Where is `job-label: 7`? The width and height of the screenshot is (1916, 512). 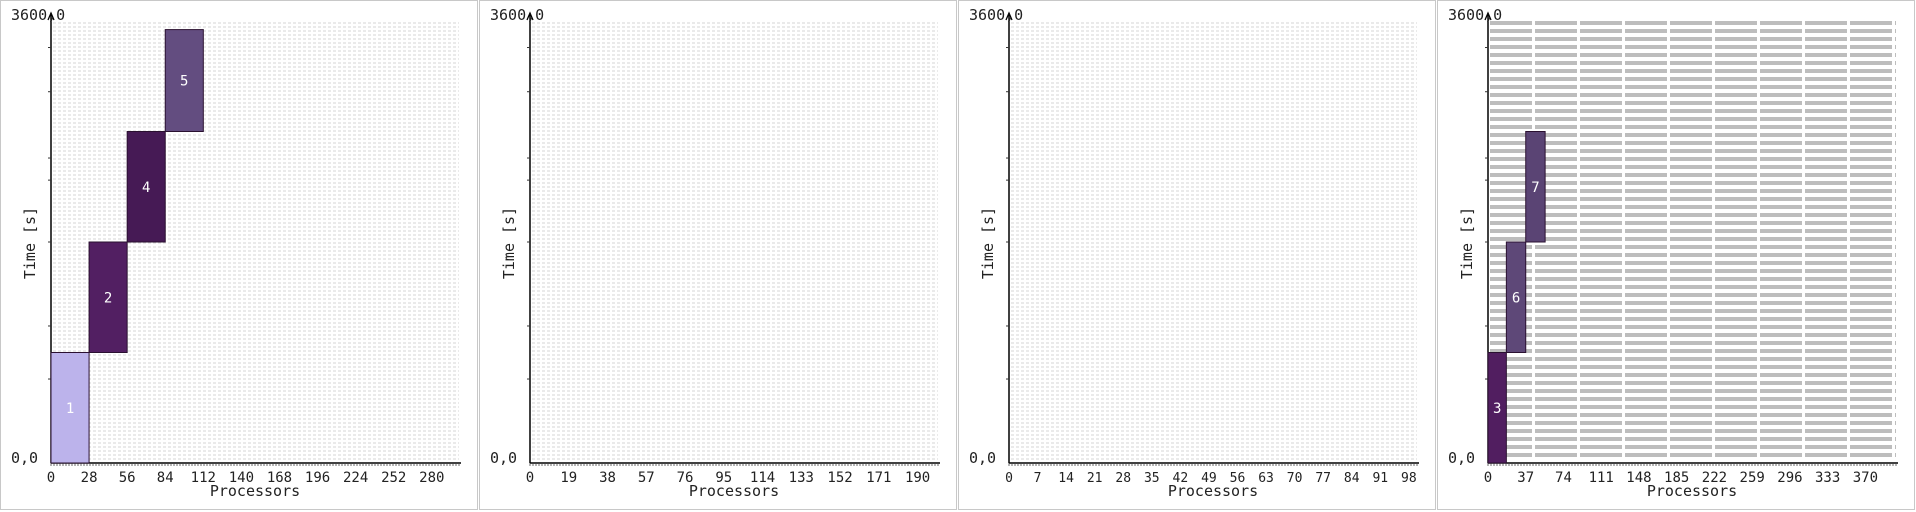
job-label: 7 is located at coordinates (1535, 188).